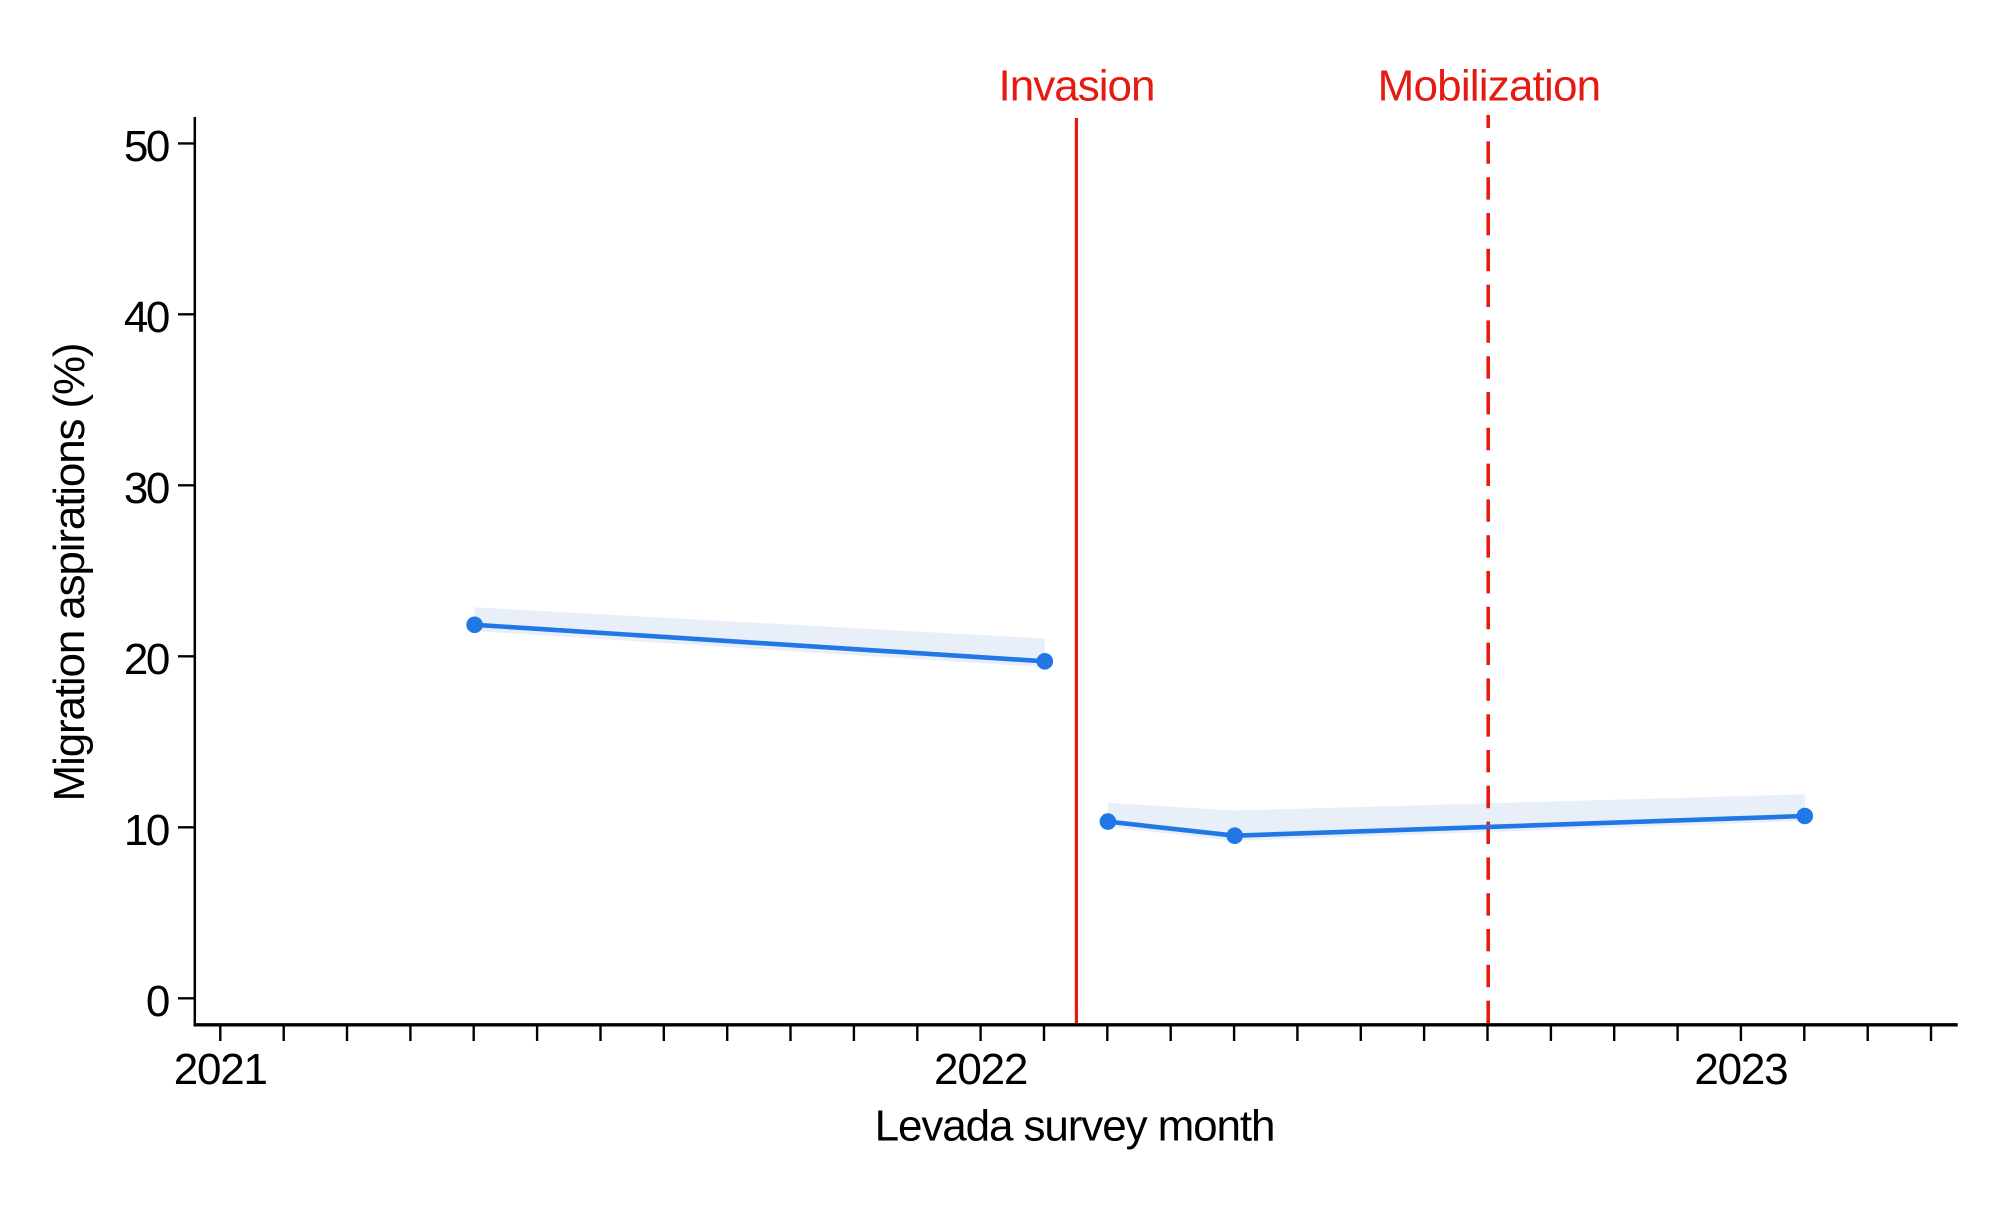 The image size is (2000, 1205). What do you see at coordinates (146, 146) in the screenshot?
I see `svg-text: 50` at bounding box center [146, 146].